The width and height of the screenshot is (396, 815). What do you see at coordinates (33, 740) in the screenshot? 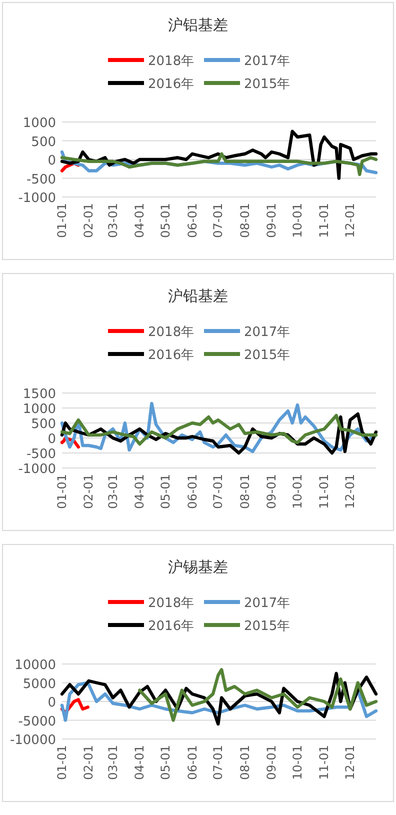
I see `y-tick-label: -10000` at bounding box center [33, 740].